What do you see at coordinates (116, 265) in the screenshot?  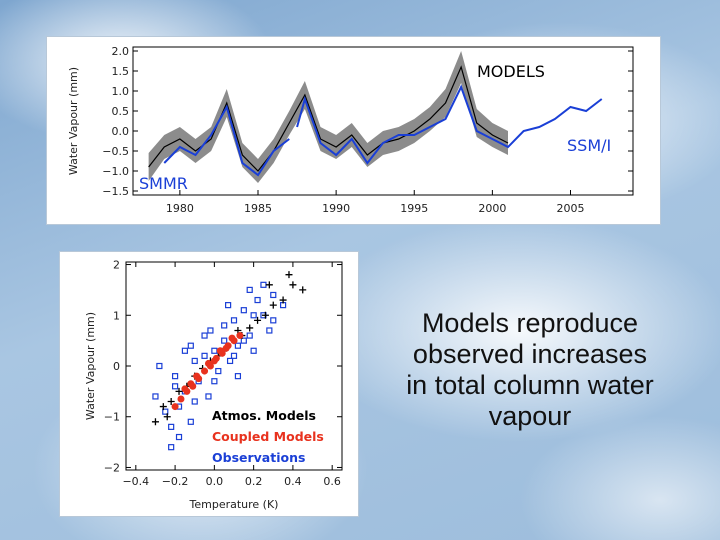 I see `y-tick-label: 2` at bounding box center [116, 265].